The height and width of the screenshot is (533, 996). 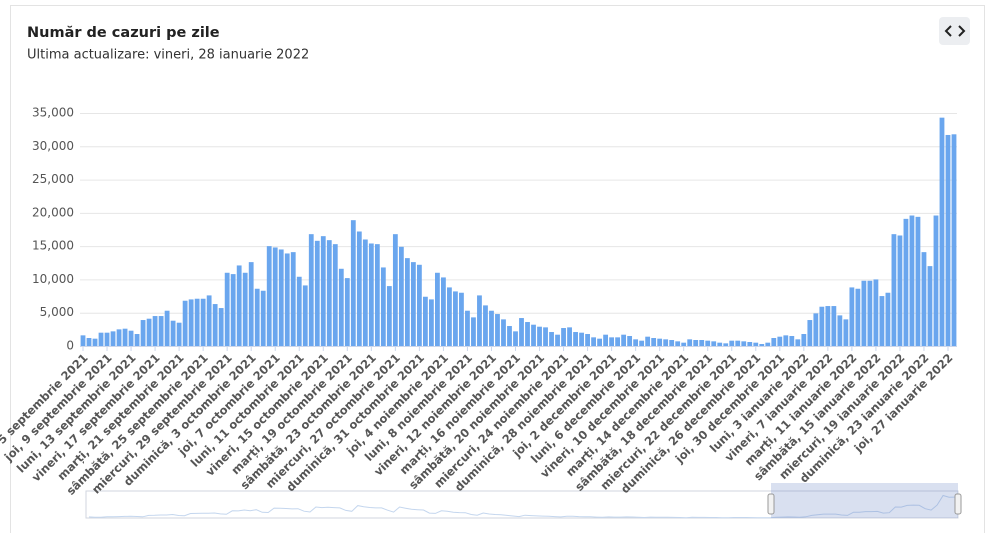 What do you see at coordinates (954, 31) in the screenshot?
I see `embed-button` at bounding box center [954, 31].